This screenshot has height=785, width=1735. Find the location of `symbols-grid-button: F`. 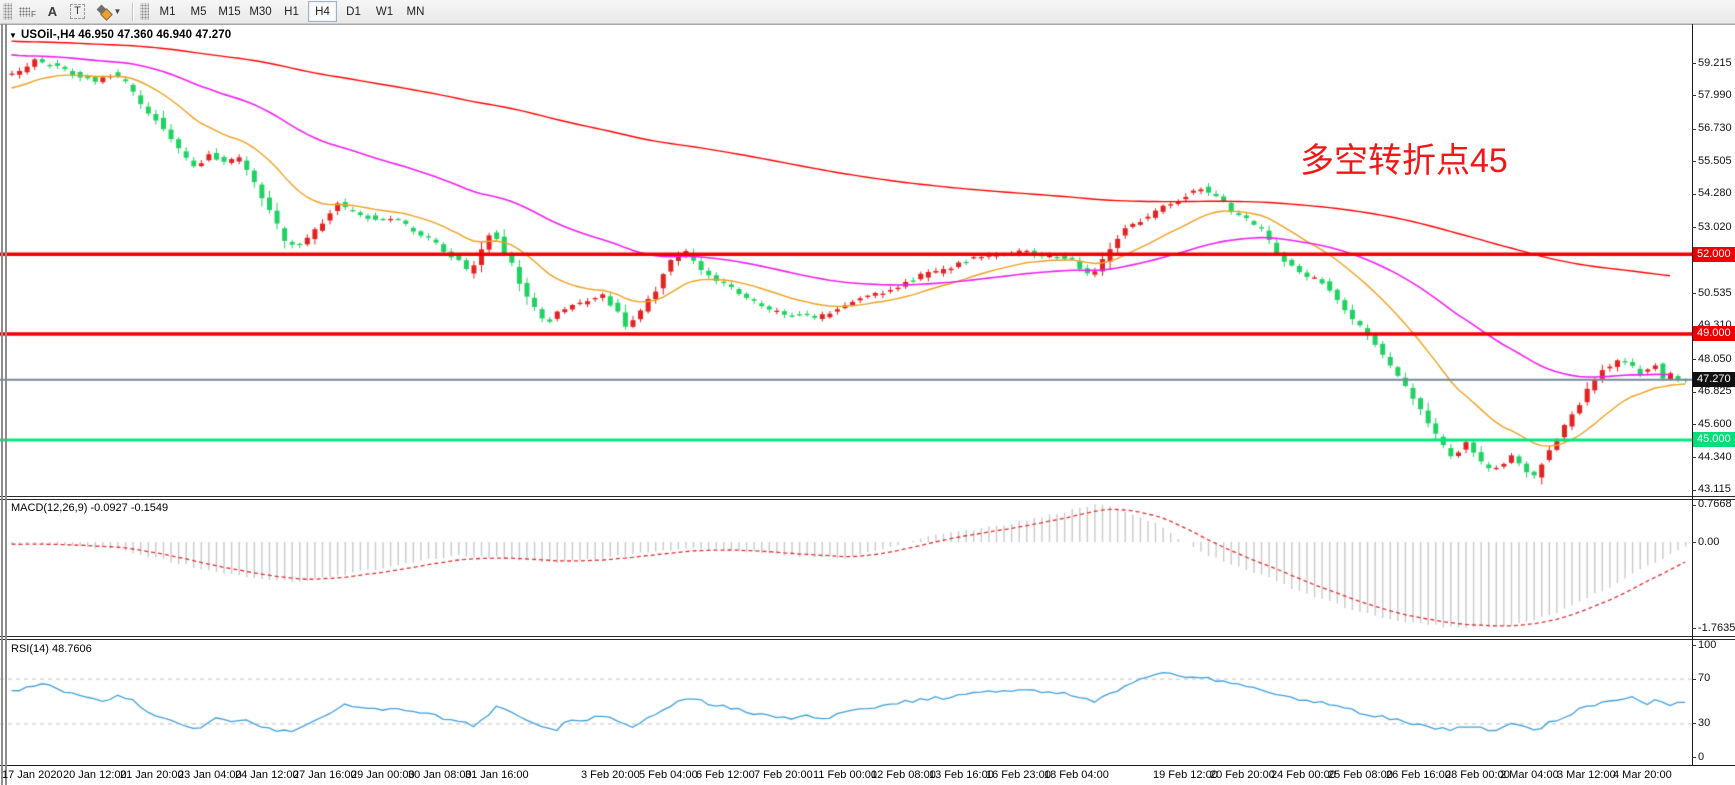

symbols-grid-button: F is located at coordinates (27, 12).